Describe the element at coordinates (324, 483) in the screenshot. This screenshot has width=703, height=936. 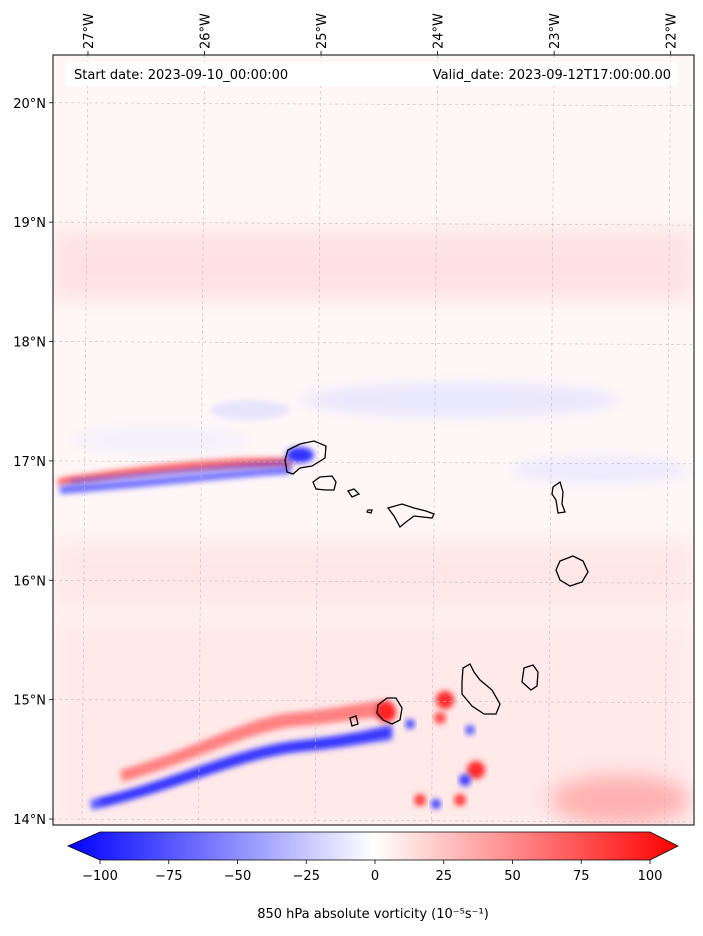
I see `island-sao-vicente` at that location.